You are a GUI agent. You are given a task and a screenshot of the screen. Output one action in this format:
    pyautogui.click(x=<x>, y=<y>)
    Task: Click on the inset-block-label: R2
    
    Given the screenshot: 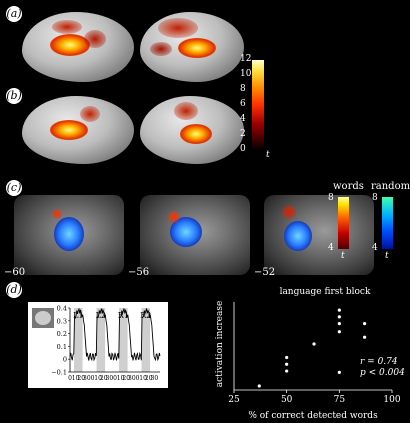 What is the action you would take?
    pyautogui.click(x=145, y=315)
    